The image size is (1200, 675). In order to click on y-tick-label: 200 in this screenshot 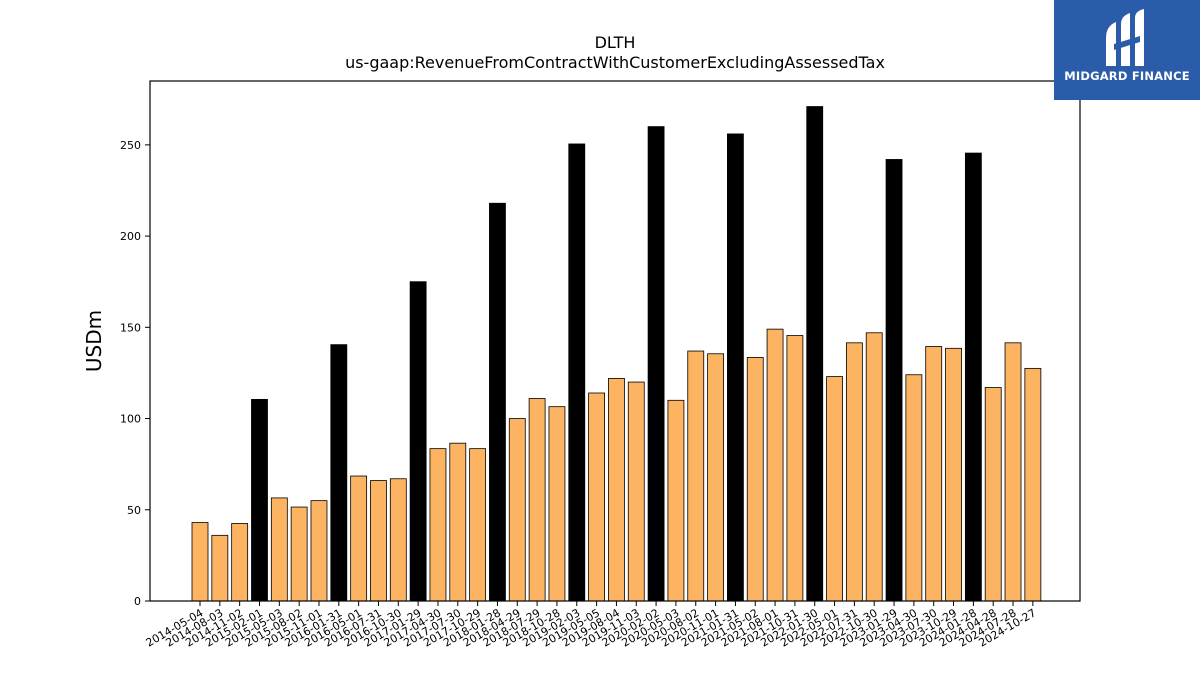, I will do `click(130, 236)`.